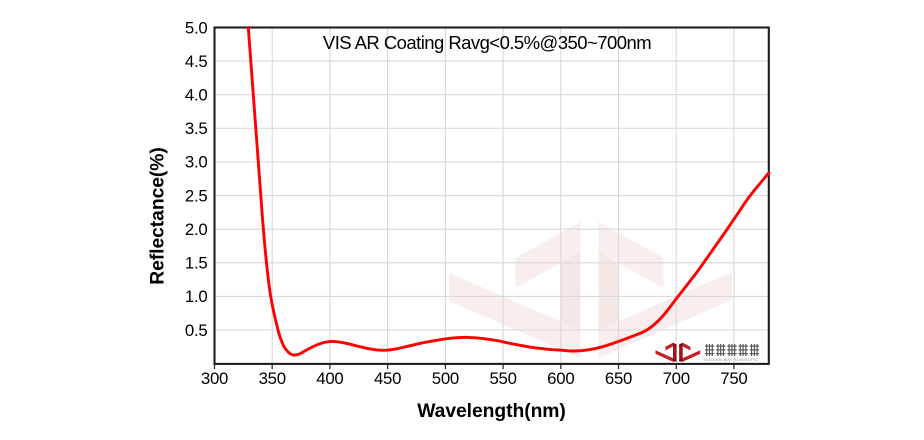 The image size is (924, 440). What do you see at coordinates (502, 378) in the screenshot?
I see `svg-text: 550` at bounding box center [502, 378].